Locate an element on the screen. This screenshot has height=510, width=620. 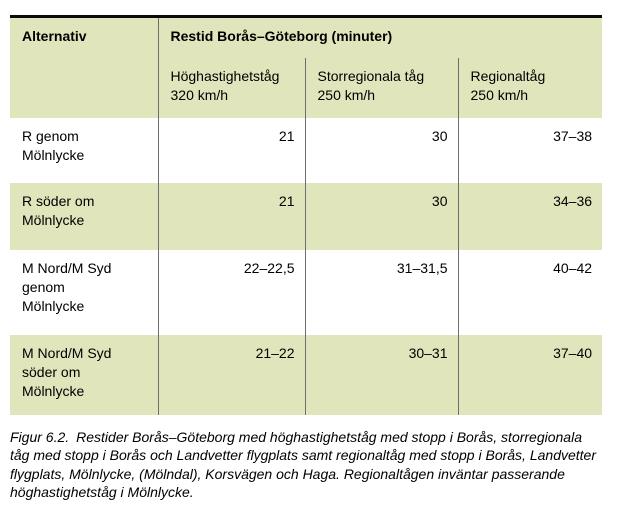
row-label-r-genom: R genom Mölnlycke is located at coordinates (84, 150).